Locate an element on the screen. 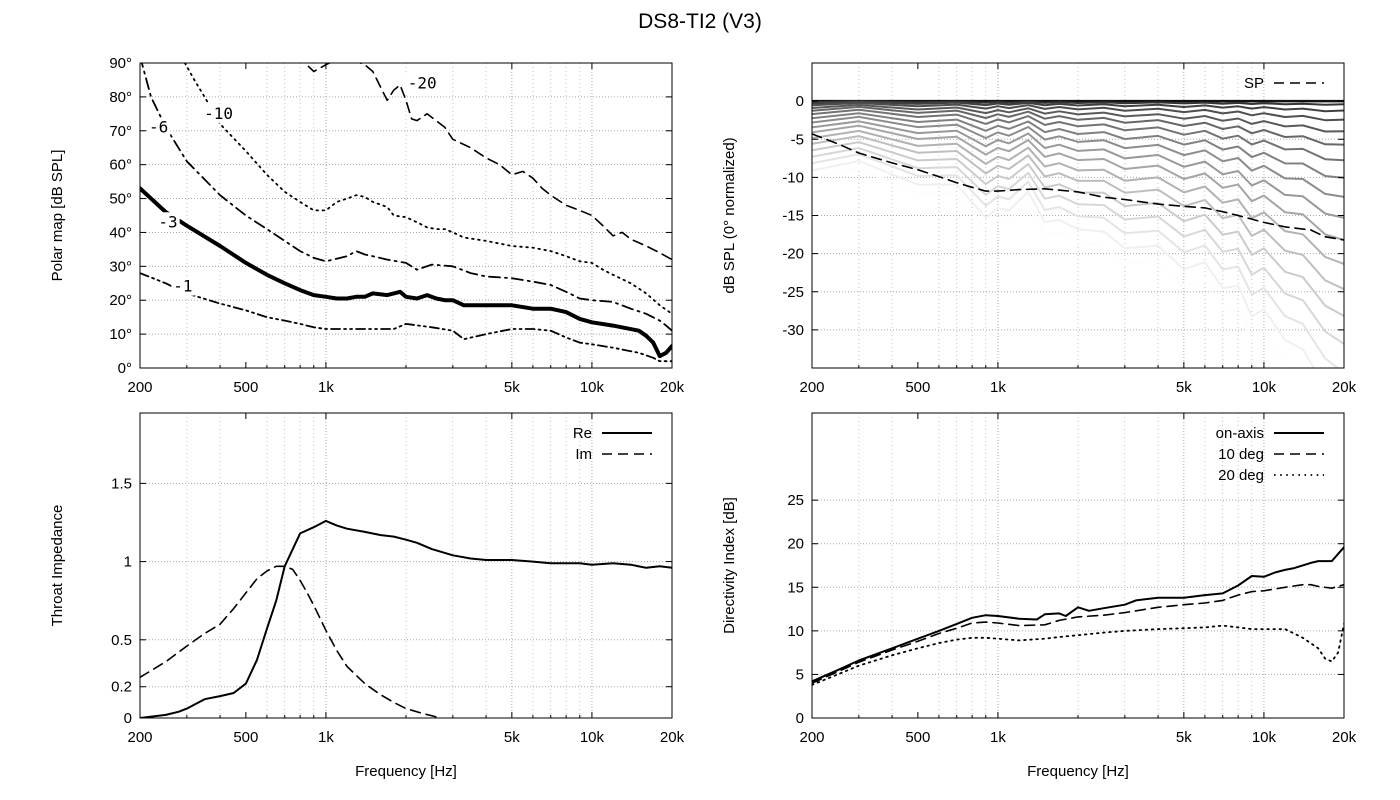  polar-curve-35deg is located at coordinates (1078, 135).